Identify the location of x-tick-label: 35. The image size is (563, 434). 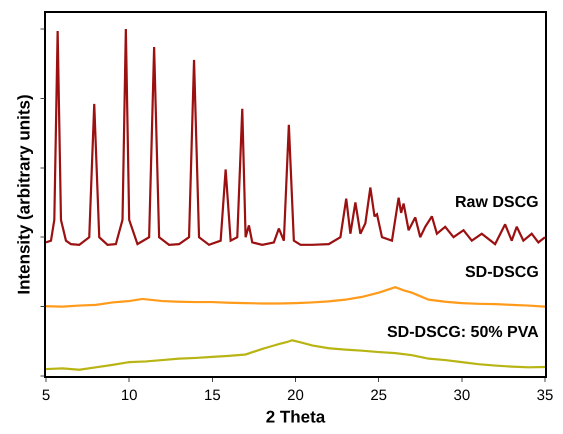
(545, 395).